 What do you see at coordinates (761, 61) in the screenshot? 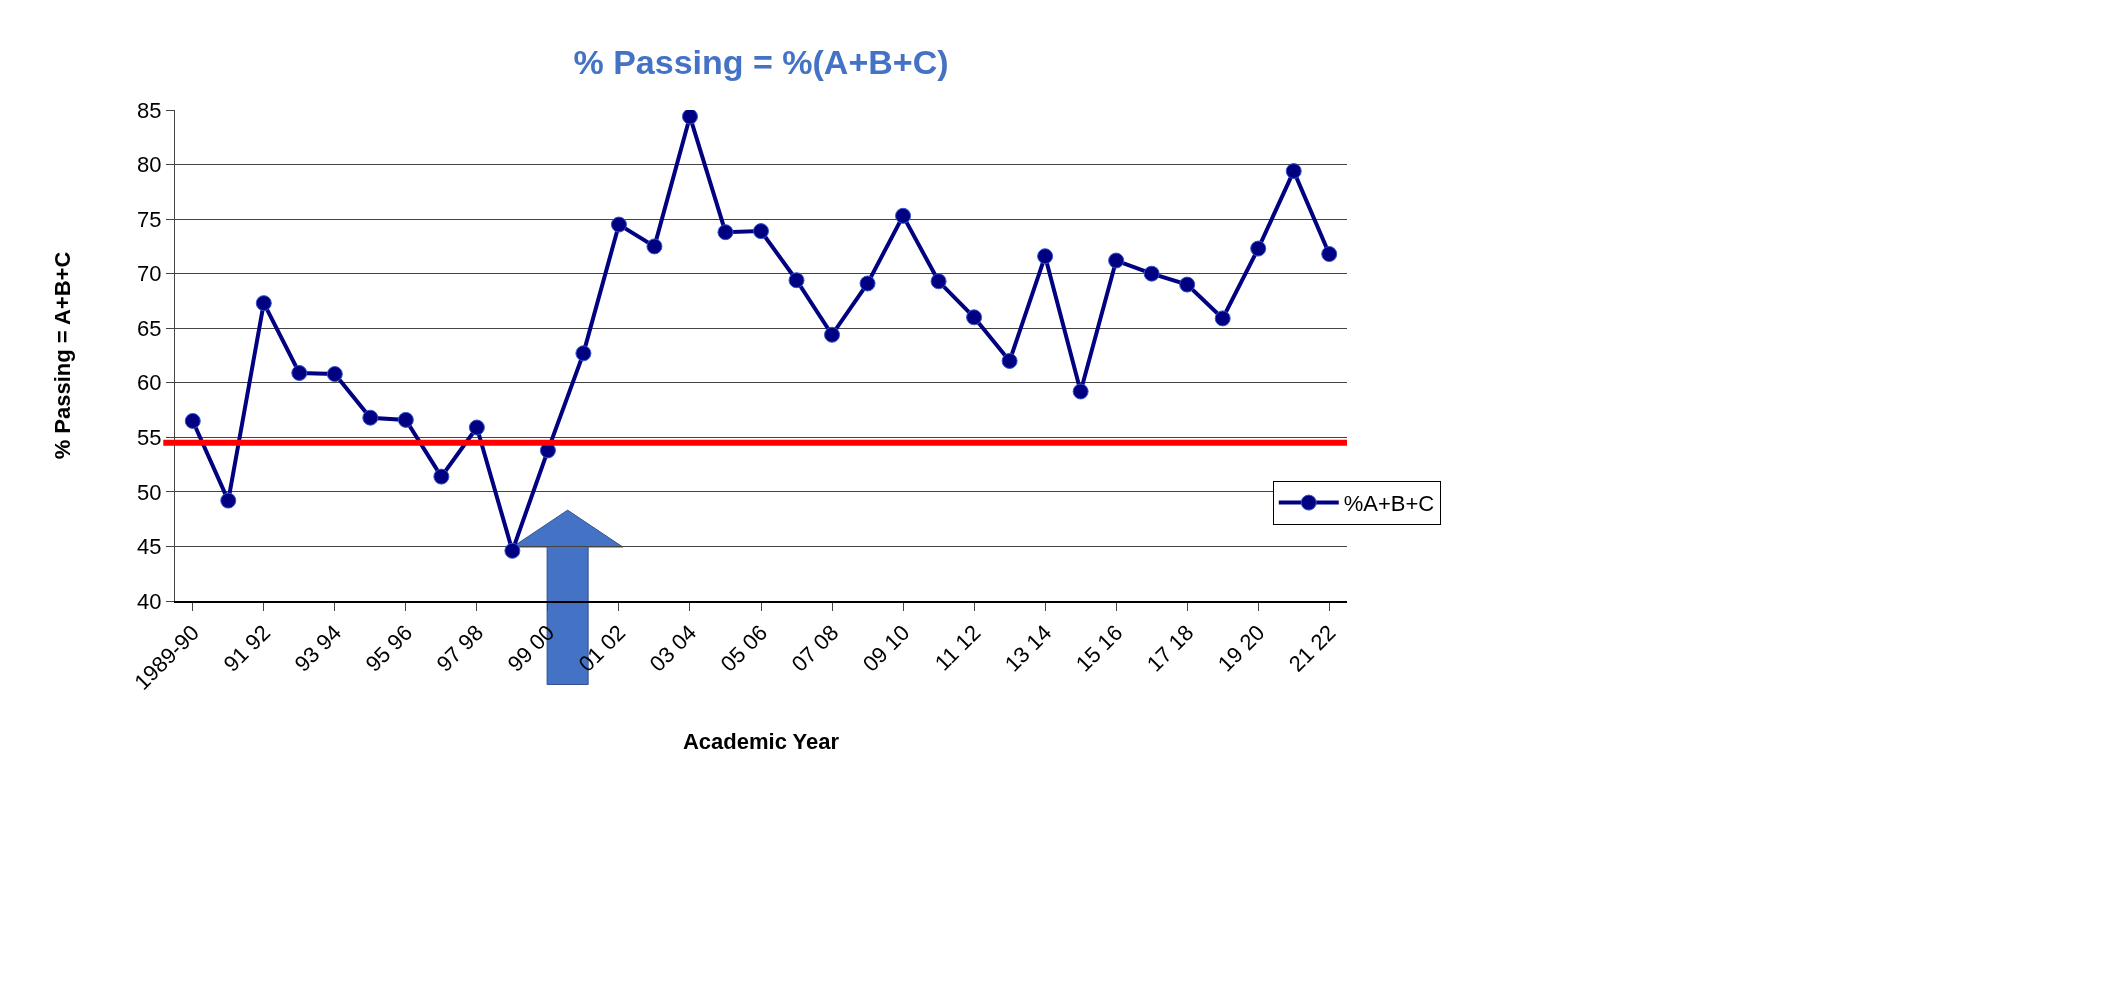
I see `chart-title: % Passing = %(A+B+C)` at bounding box center [761, 61].